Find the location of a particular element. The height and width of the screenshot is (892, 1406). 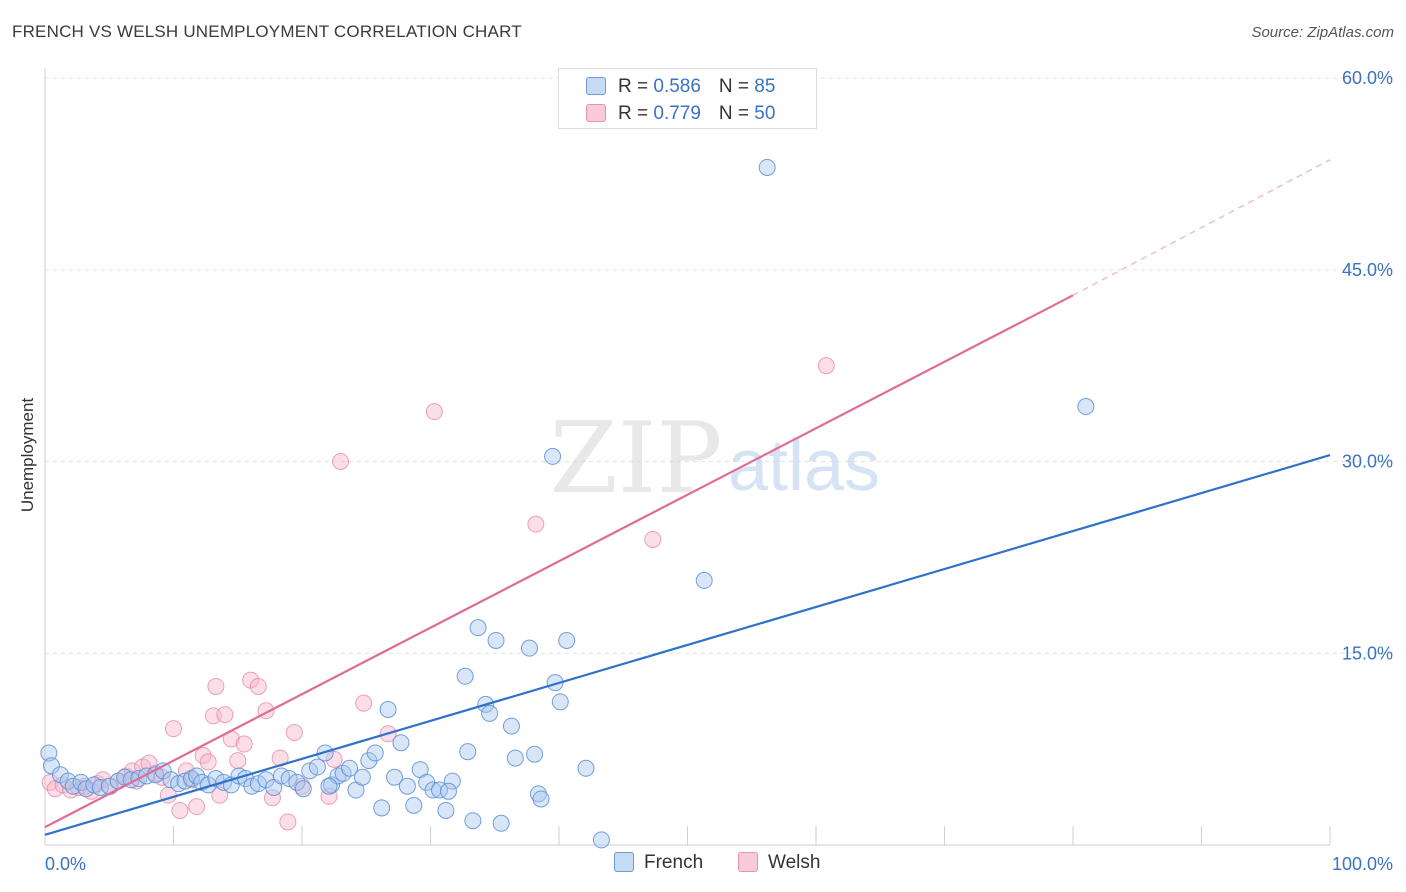

bottom-legend-welsh: Welsh is located at coordinates (779, 863).